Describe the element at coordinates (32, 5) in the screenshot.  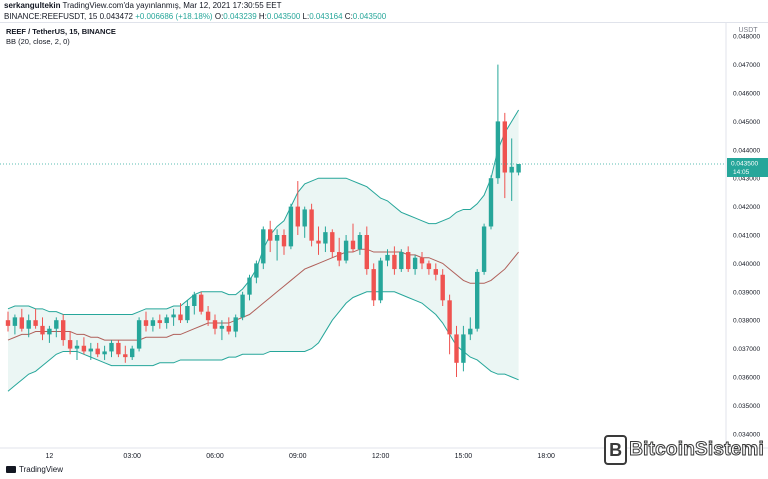
I see `author-name: serkangultekin` at that location.